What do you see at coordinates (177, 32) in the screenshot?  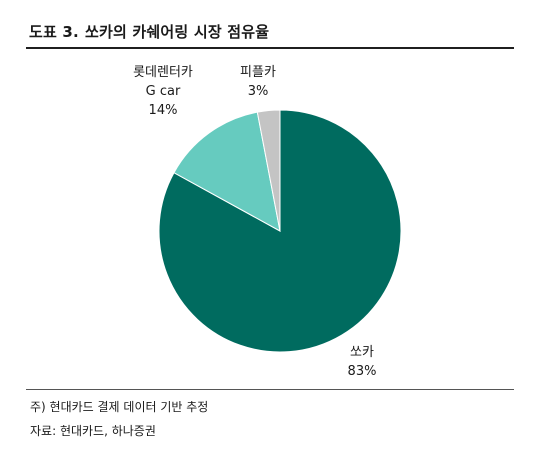 I see `figure-title-text: 쏘카의 카쉐어링 시장 점유율` at bounding box center [177, 32].